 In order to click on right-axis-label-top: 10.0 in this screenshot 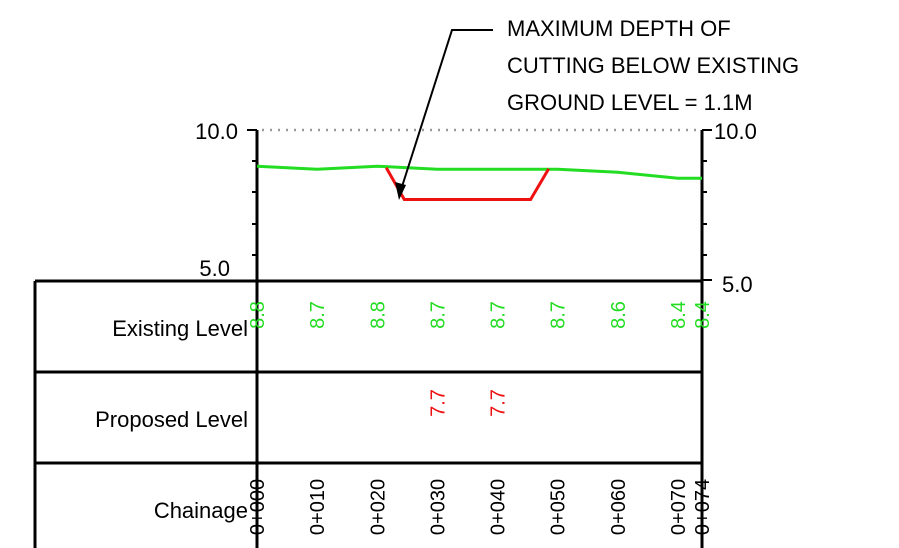, I will do `click(735, 131)`.